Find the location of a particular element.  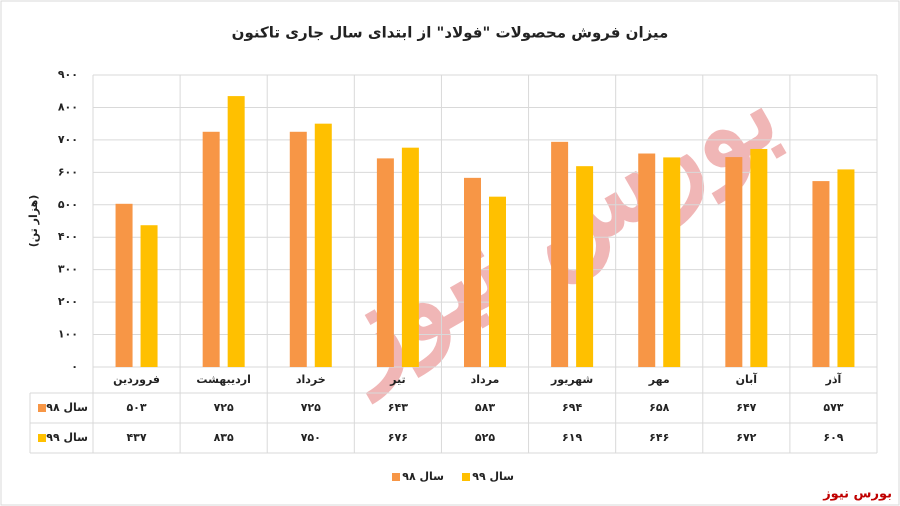

x-tick-label: مرداد is located at coordinates (485, 379).